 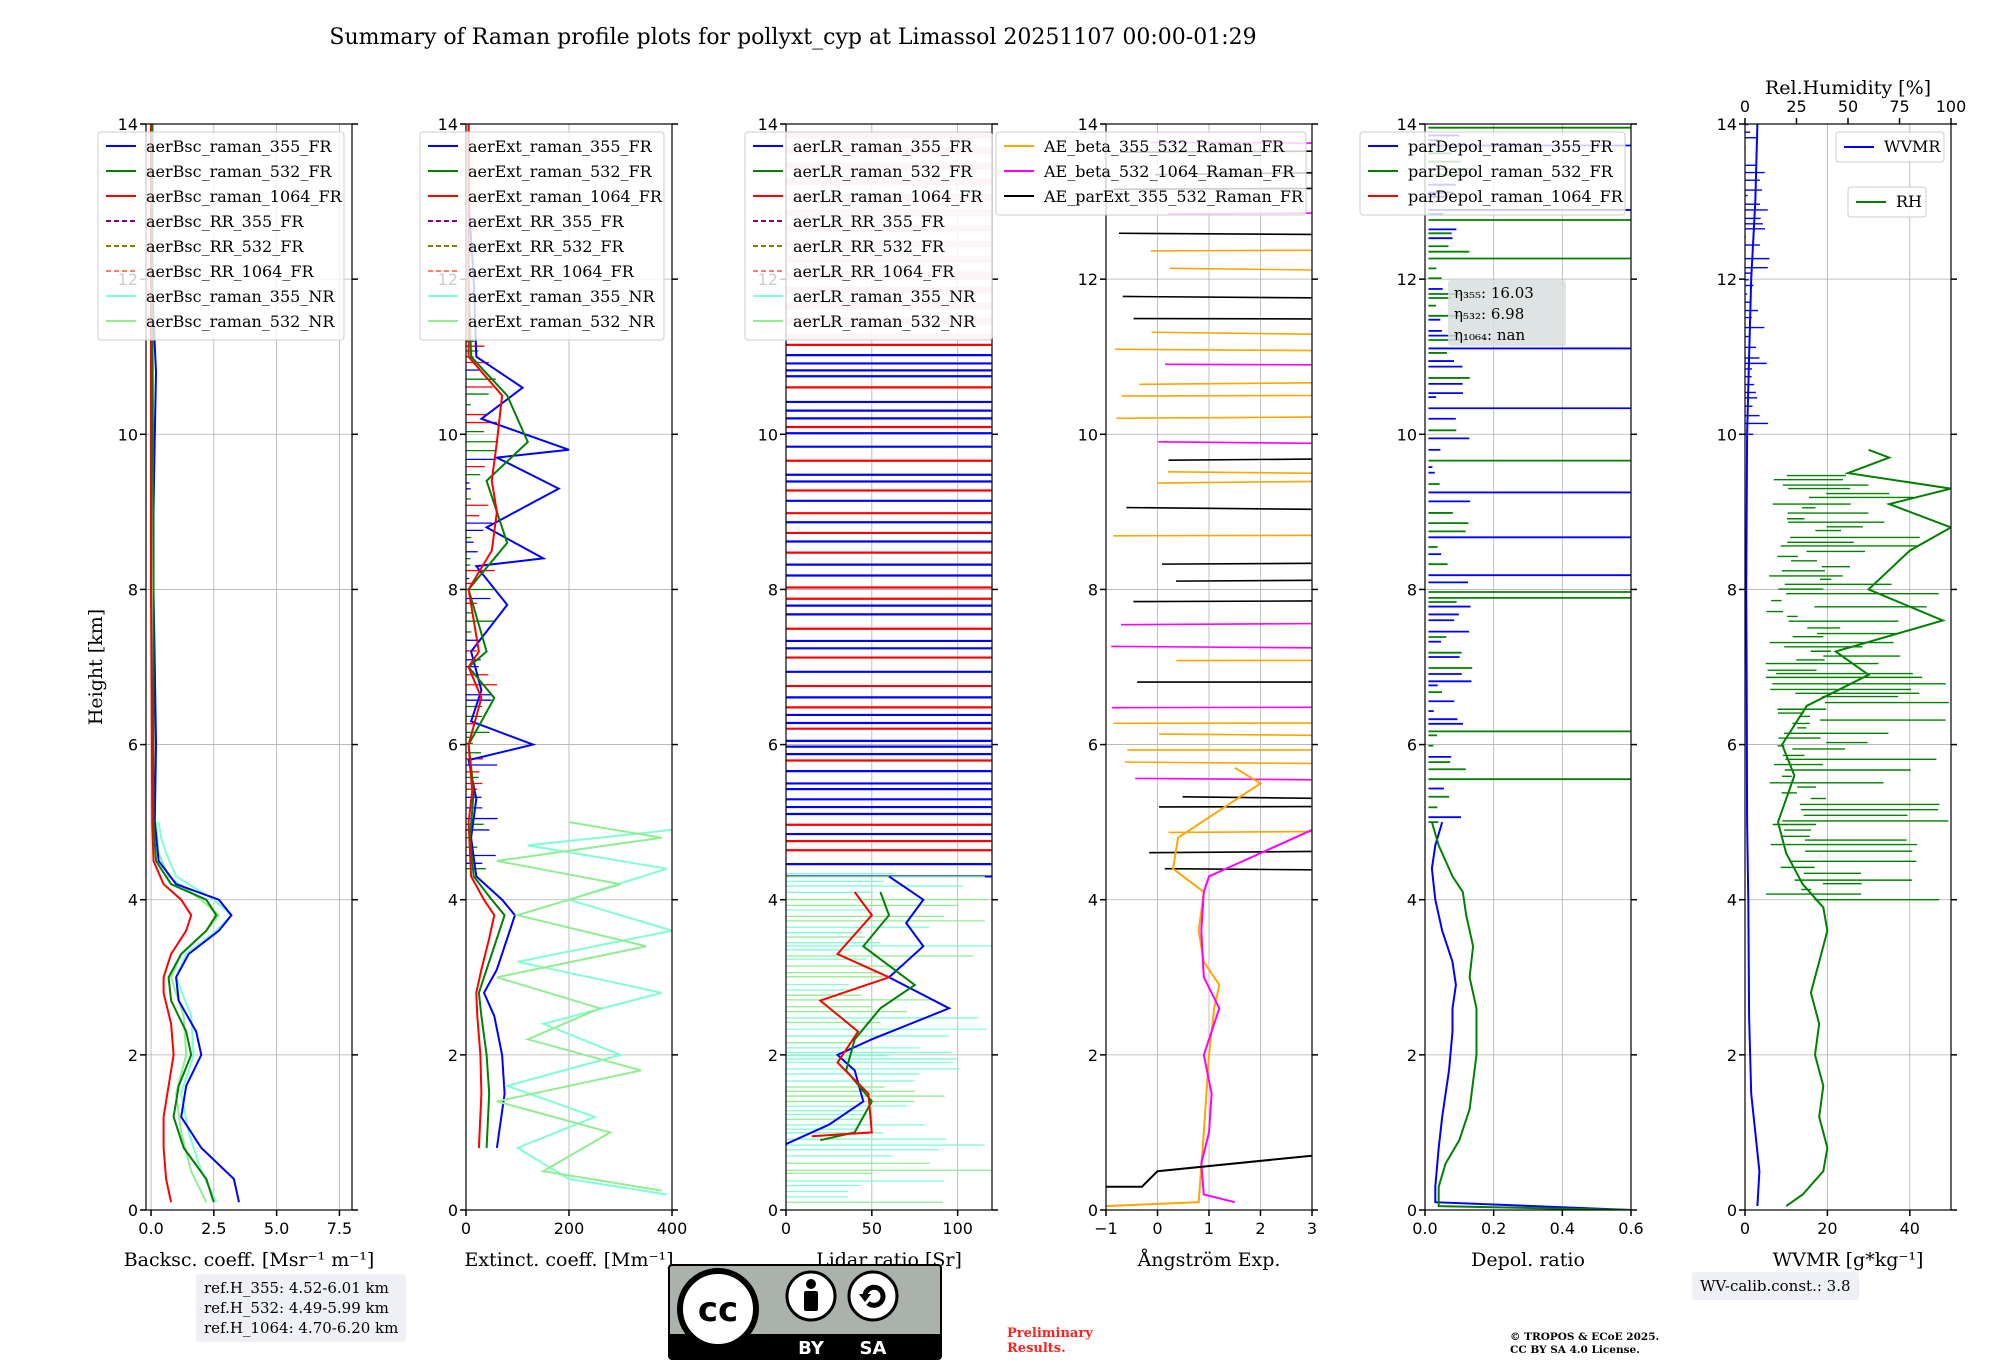 What do you see at coordinates (1164, 146) in the screenshot?
I see `legend-label: AE_beta_355_532_Raman_FR` at bounding box center [1164, 146].